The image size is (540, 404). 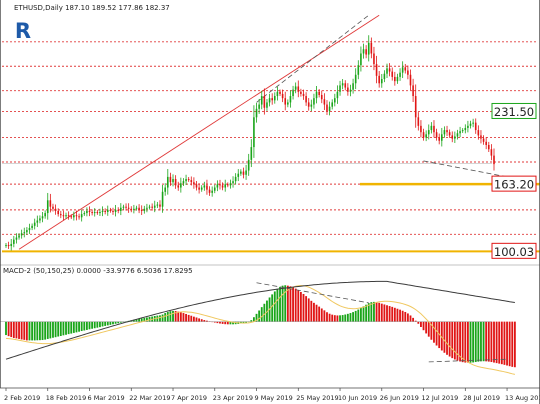 I want to click on level-label-163-box, so click(x=514, y=183).